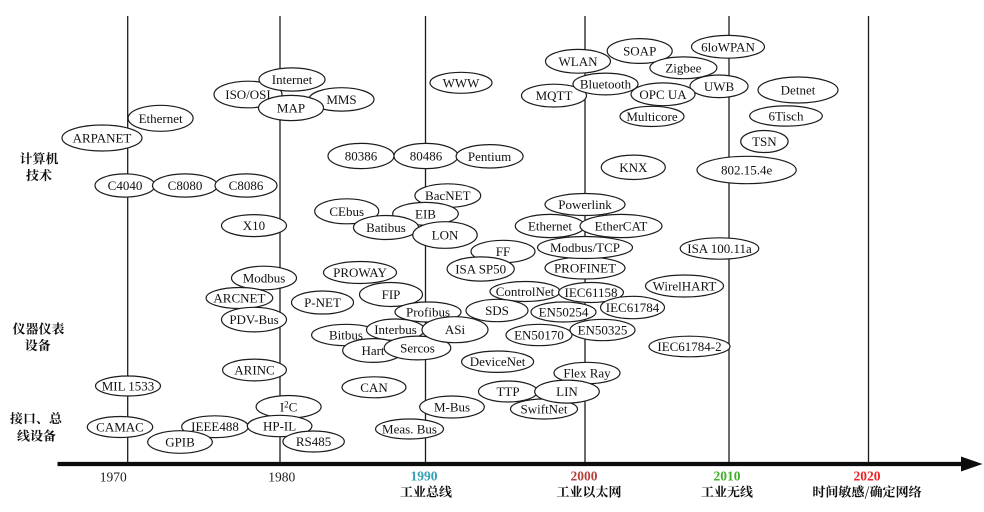  I want to click on svg-text: Modbus, so click(264, 278).